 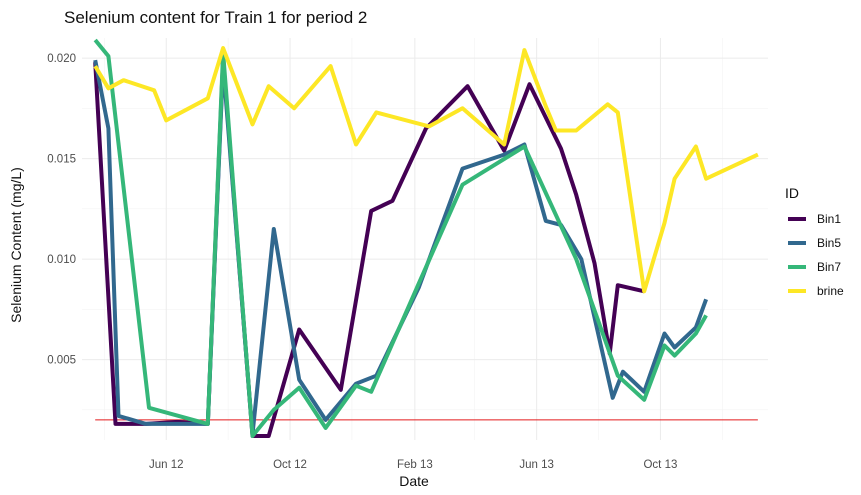 I want to click on x-tick-label: Jun 12, so click(x=166, y=465).